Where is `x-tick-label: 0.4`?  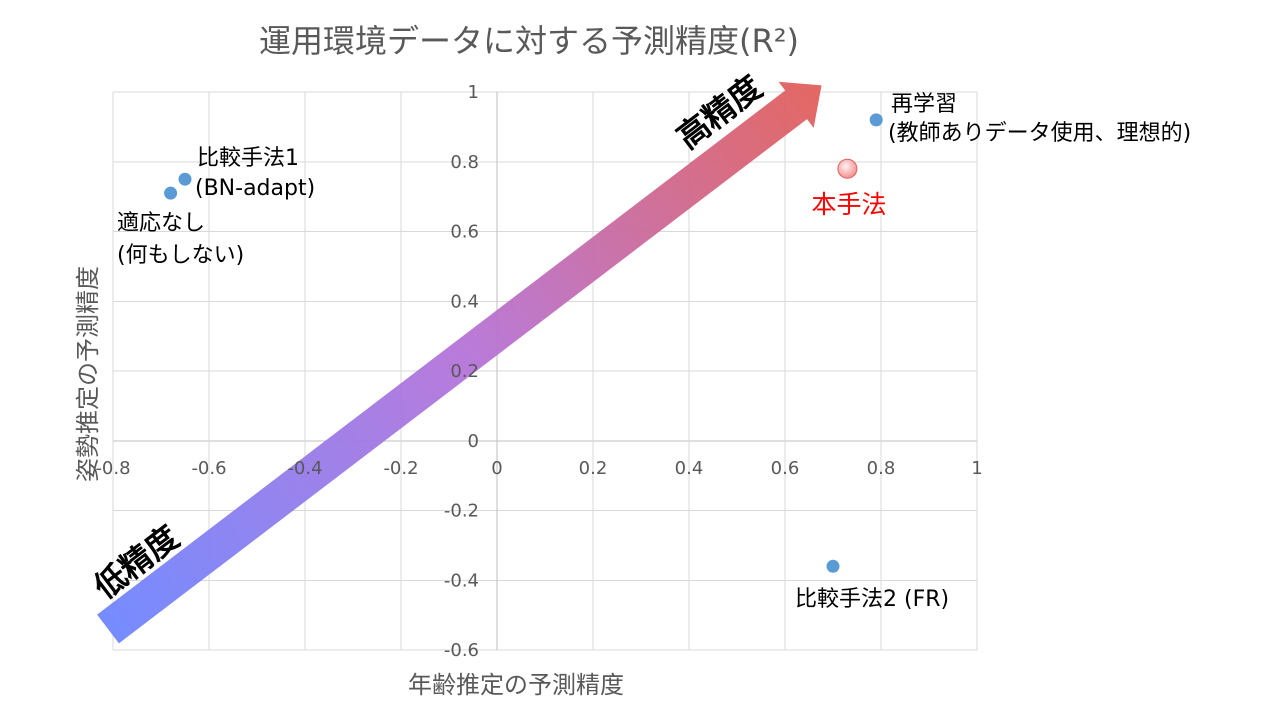
x-tick-label: 0.4 is located at coordinates (689, 468).